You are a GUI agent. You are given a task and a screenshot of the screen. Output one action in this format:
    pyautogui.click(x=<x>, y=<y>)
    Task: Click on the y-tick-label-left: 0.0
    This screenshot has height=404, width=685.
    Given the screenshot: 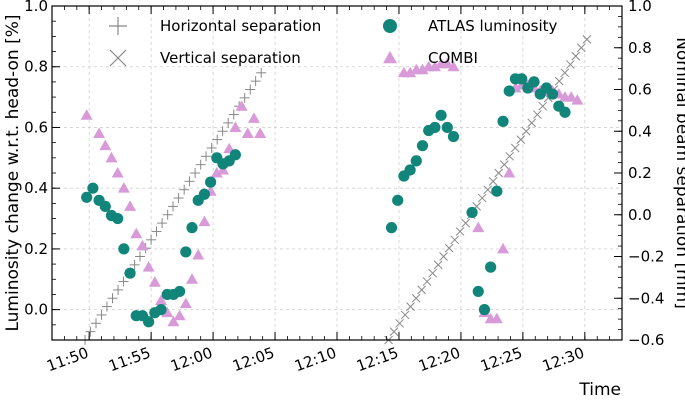 What is the action you would take?
    pyautogui.click(x=36, y=310)
    